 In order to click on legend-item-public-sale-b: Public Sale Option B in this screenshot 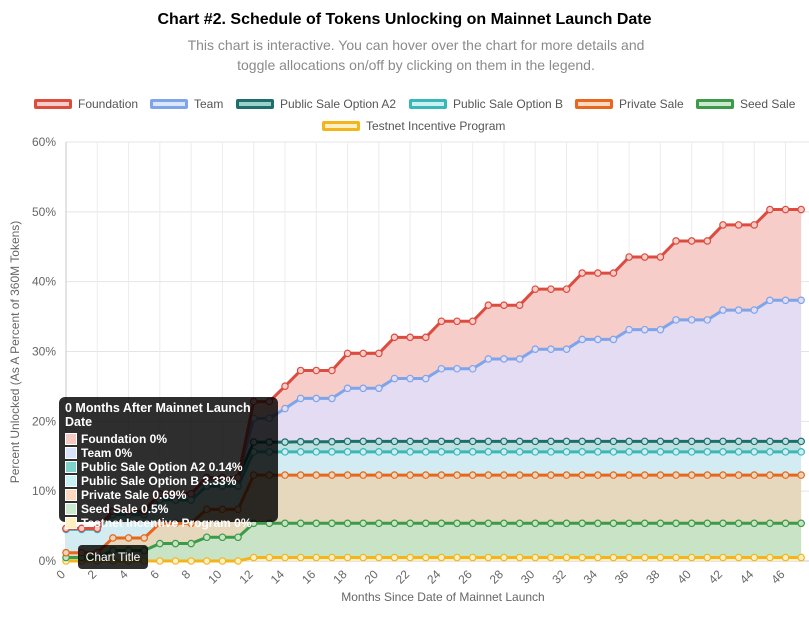, I will do `click(486, 104)`.